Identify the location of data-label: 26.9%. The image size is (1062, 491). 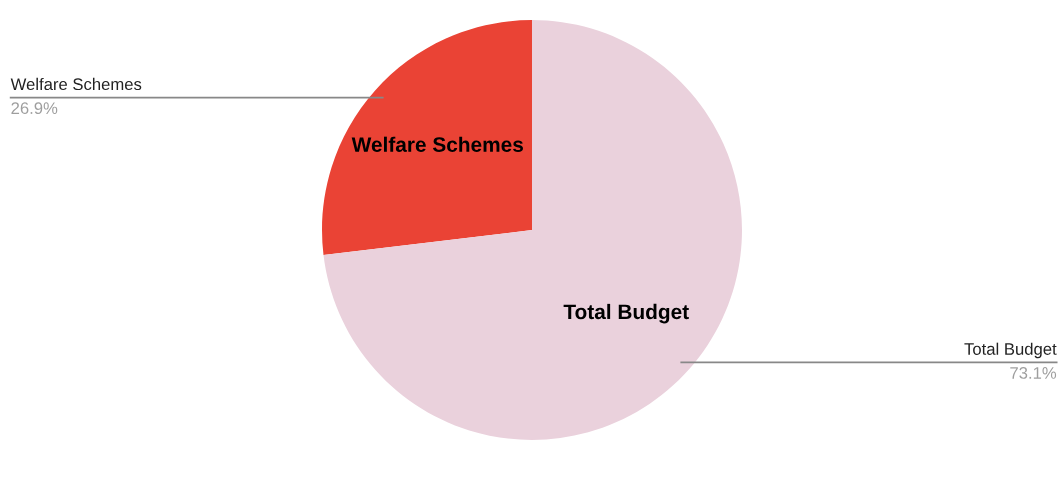
(34, 108).